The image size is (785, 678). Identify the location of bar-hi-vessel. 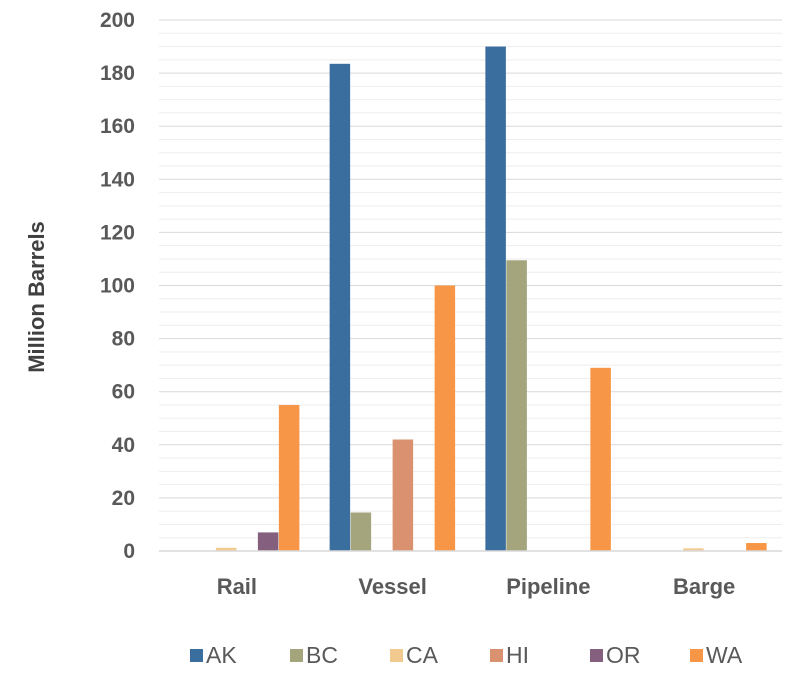
(403, 495).